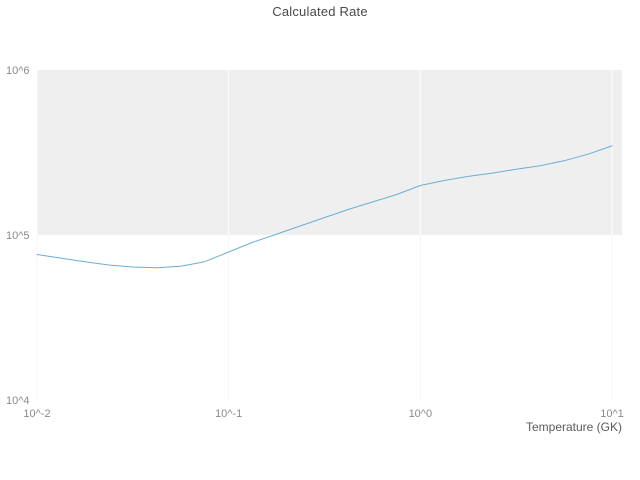 The image size is (640, 480). What do you see at coordinates (421, 414) in the screenshot?
I see `x-tick-label: 10^0` at bounding box center [421, 414].